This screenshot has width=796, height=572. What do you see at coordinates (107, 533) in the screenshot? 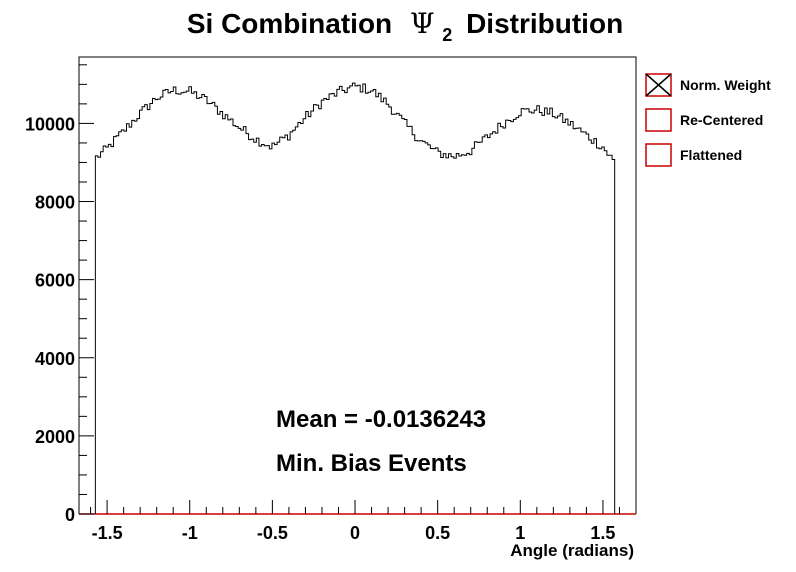
I see `x-tick-label: -1.5` at bounding box center [107, 533].